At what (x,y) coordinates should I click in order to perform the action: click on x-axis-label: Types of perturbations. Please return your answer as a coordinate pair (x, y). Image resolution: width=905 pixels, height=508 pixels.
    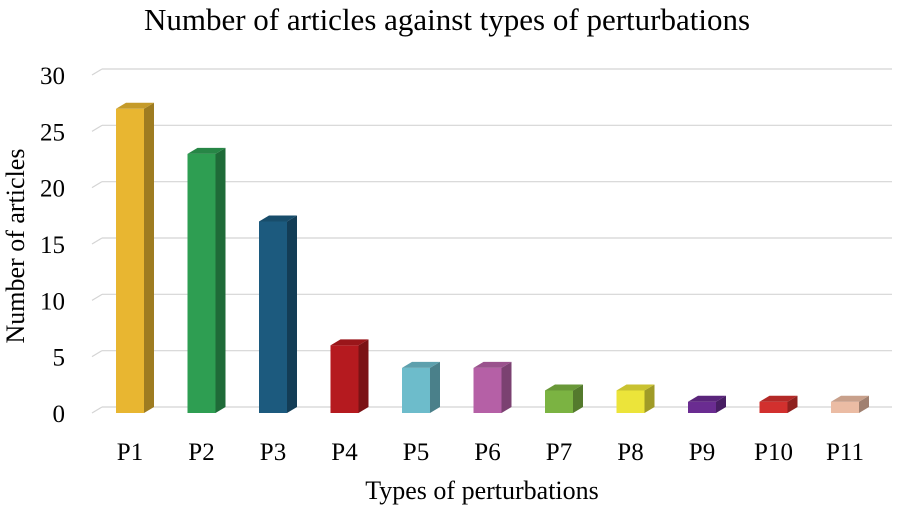
    Looking at the image, I should click on (482, 490).